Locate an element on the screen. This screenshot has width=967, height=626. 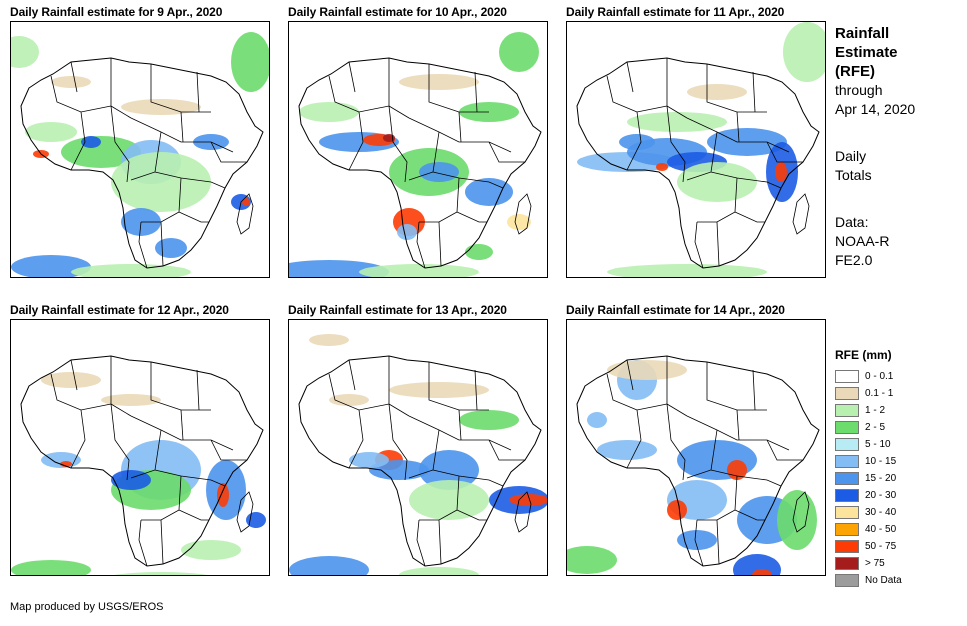
legend-row: 50 - 75 is located at coordinates (897, 546).